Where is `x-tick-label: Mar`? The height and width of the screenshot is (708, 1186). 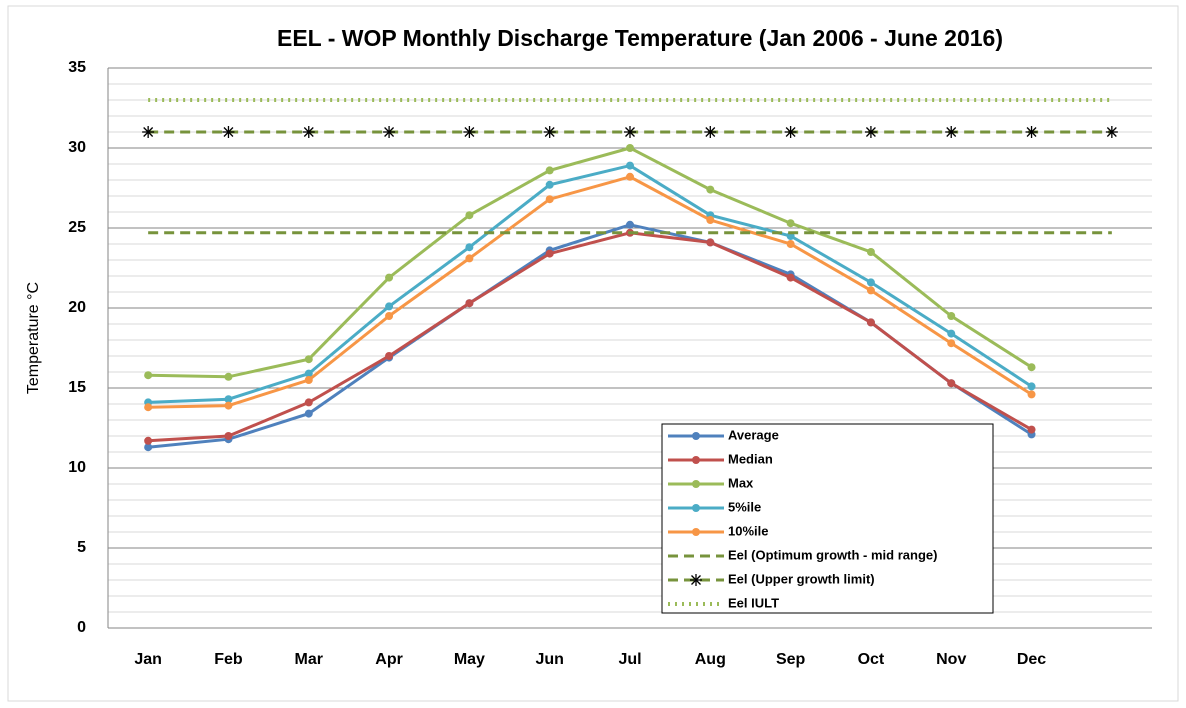 x-tick-label: Mar is located at coordinates (309, 659).